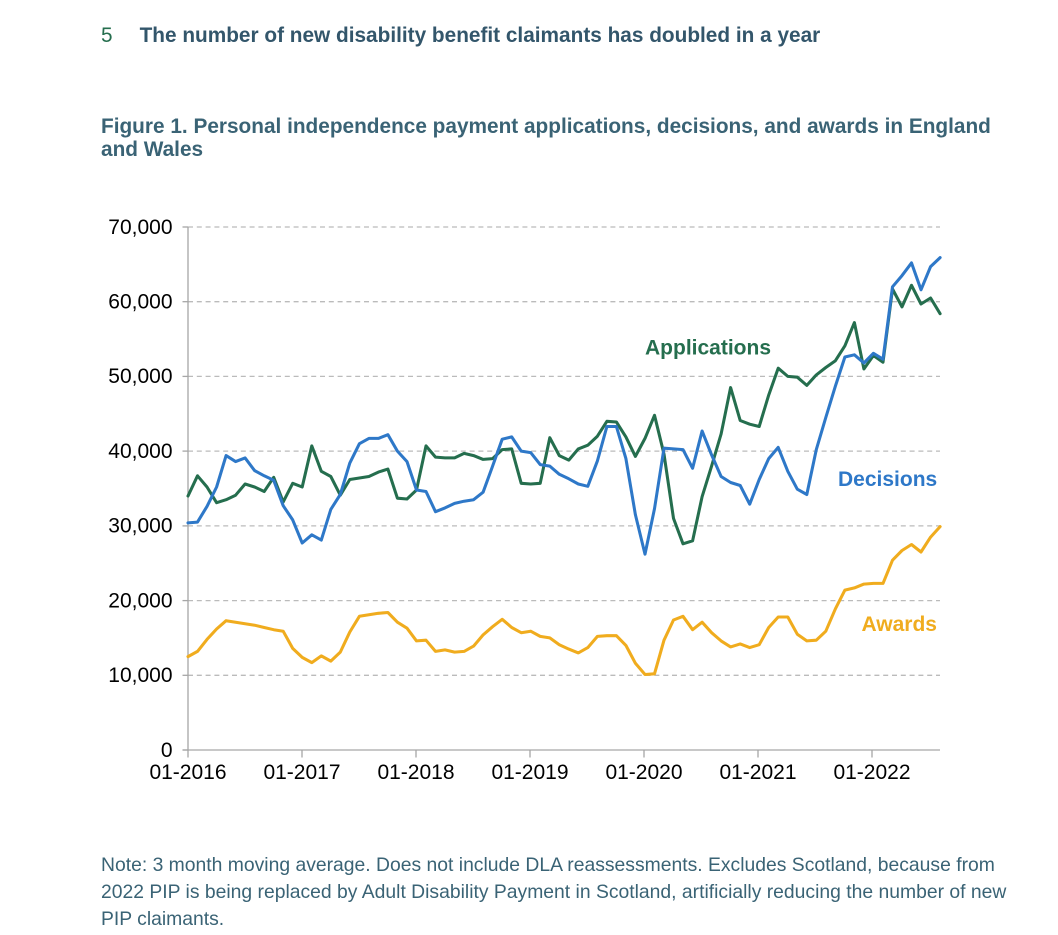 The height and width of the screenshot is (935, 1058). Describe the element at coordinates (643, 772) in the screenshot. I see `svg-text: 01-2020` at that location.